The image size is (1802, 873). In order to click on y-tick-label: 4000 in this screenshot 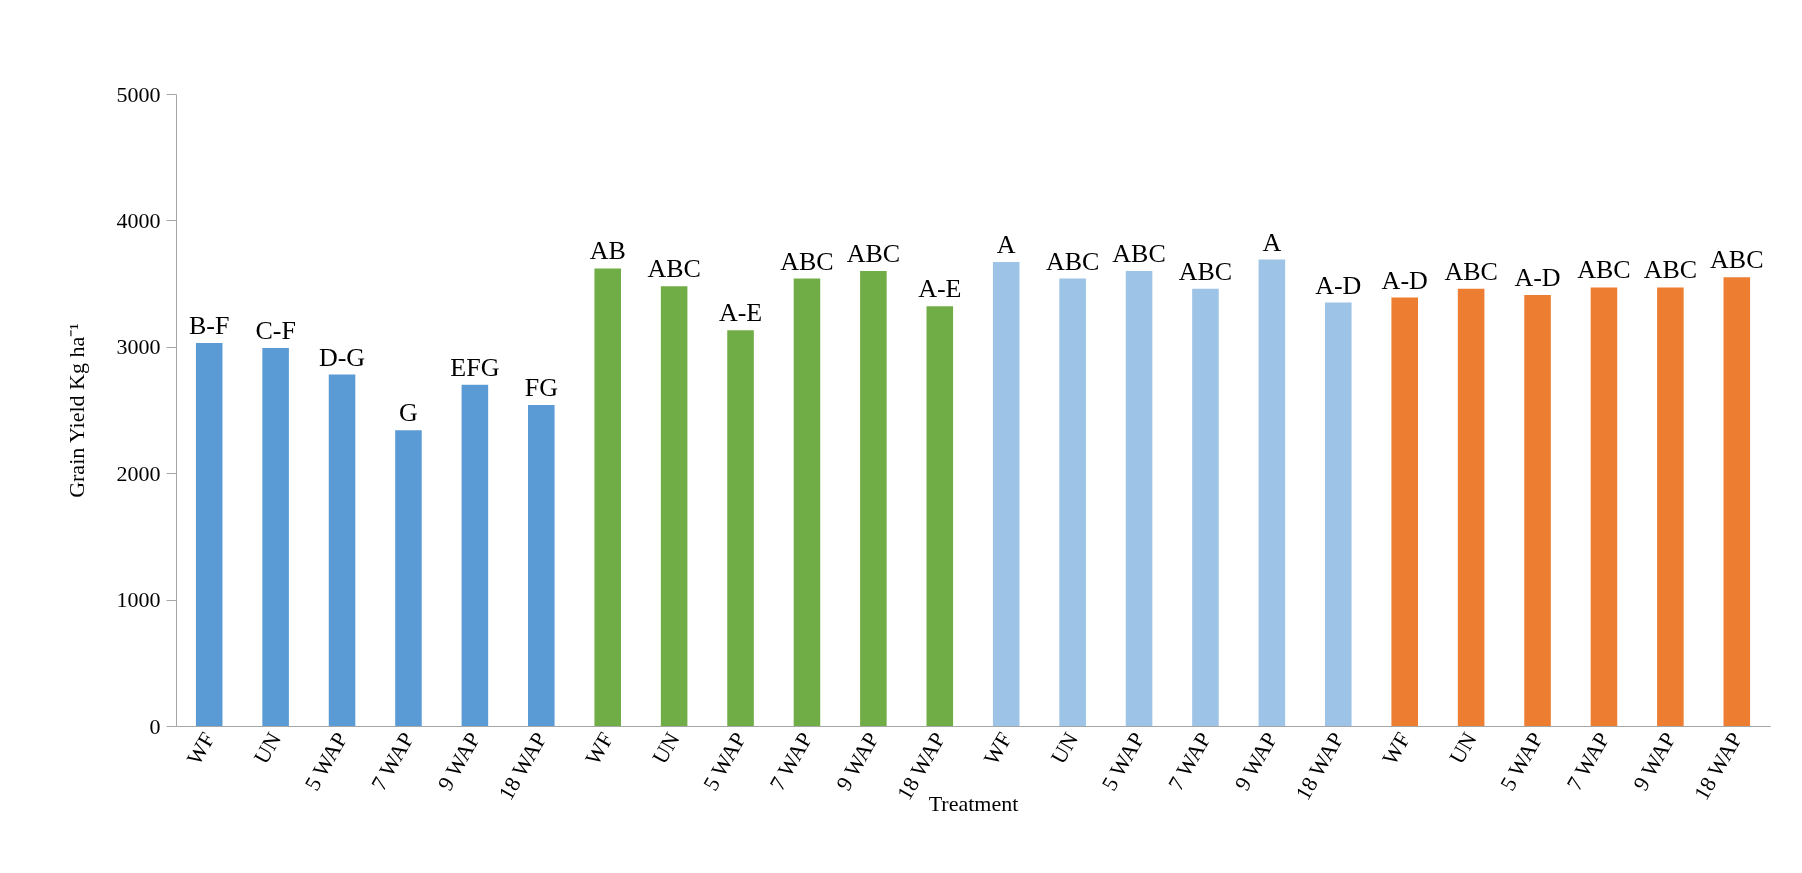, I will do `click(138, 220)`.